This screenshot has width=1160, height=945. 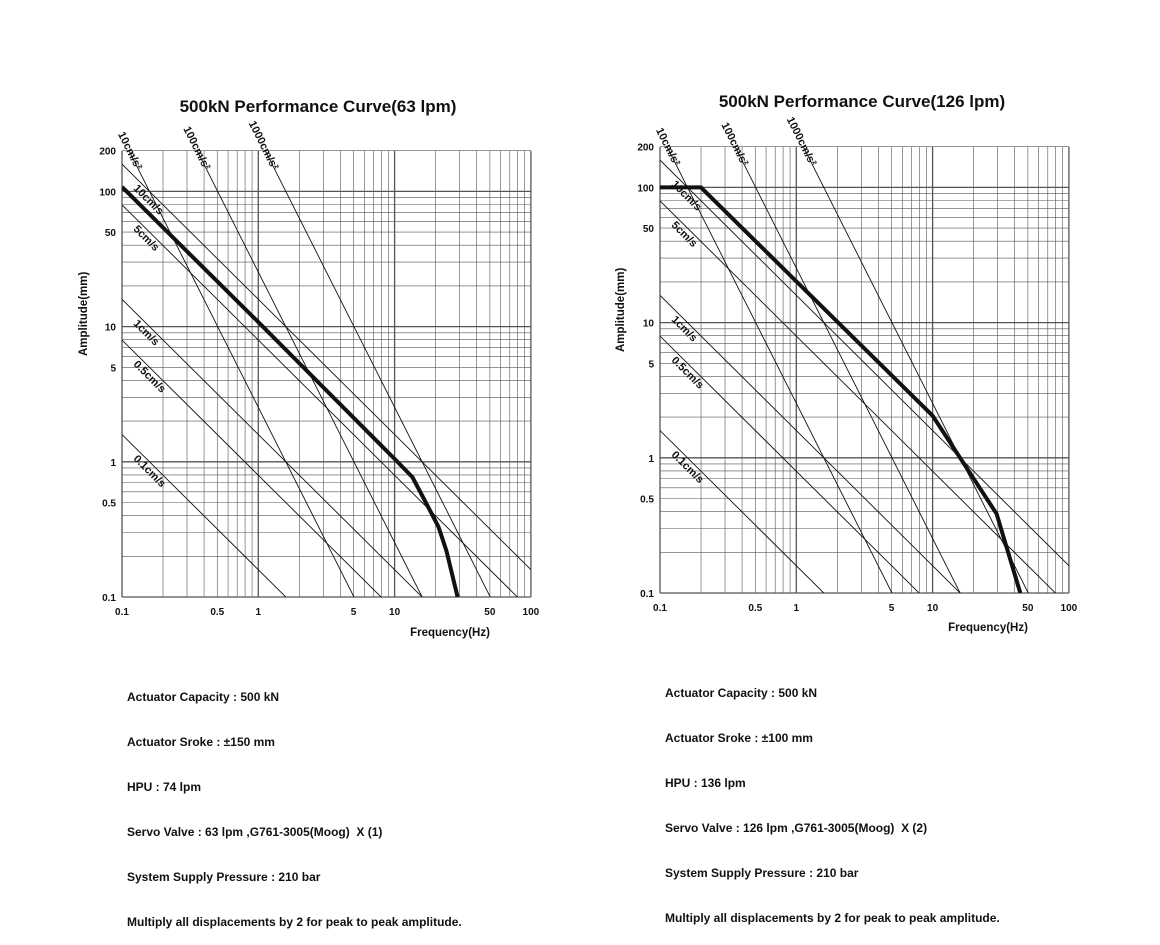 What do you see at coordinates (201, 742) in the screenshot?
I see `spec-line: Actuator Sroke : ±150 mm` at bounding box center [201, 742].